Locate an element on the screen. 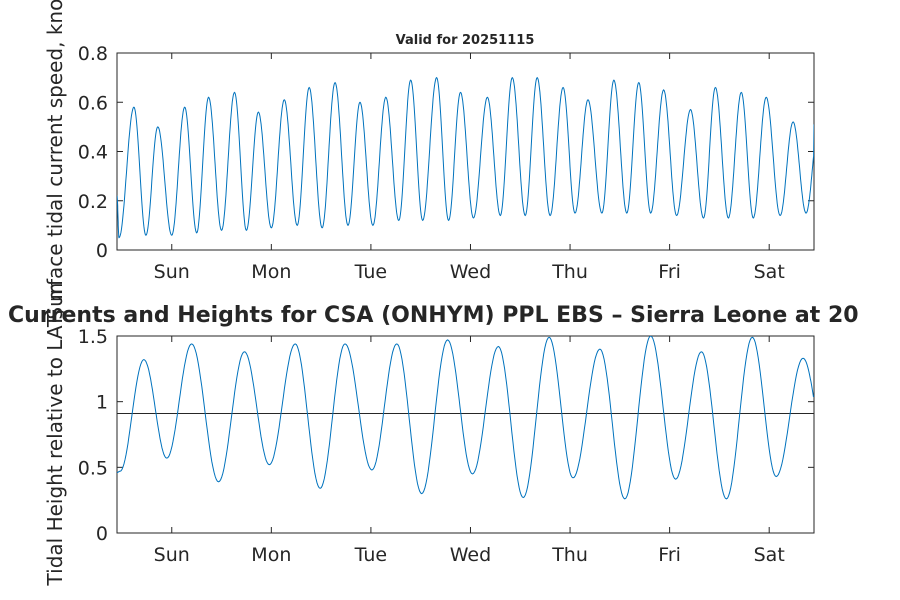 This screenshot has height=600, width=900. current-speed-xtick-label: Mon is located at coordinates (271, 272).